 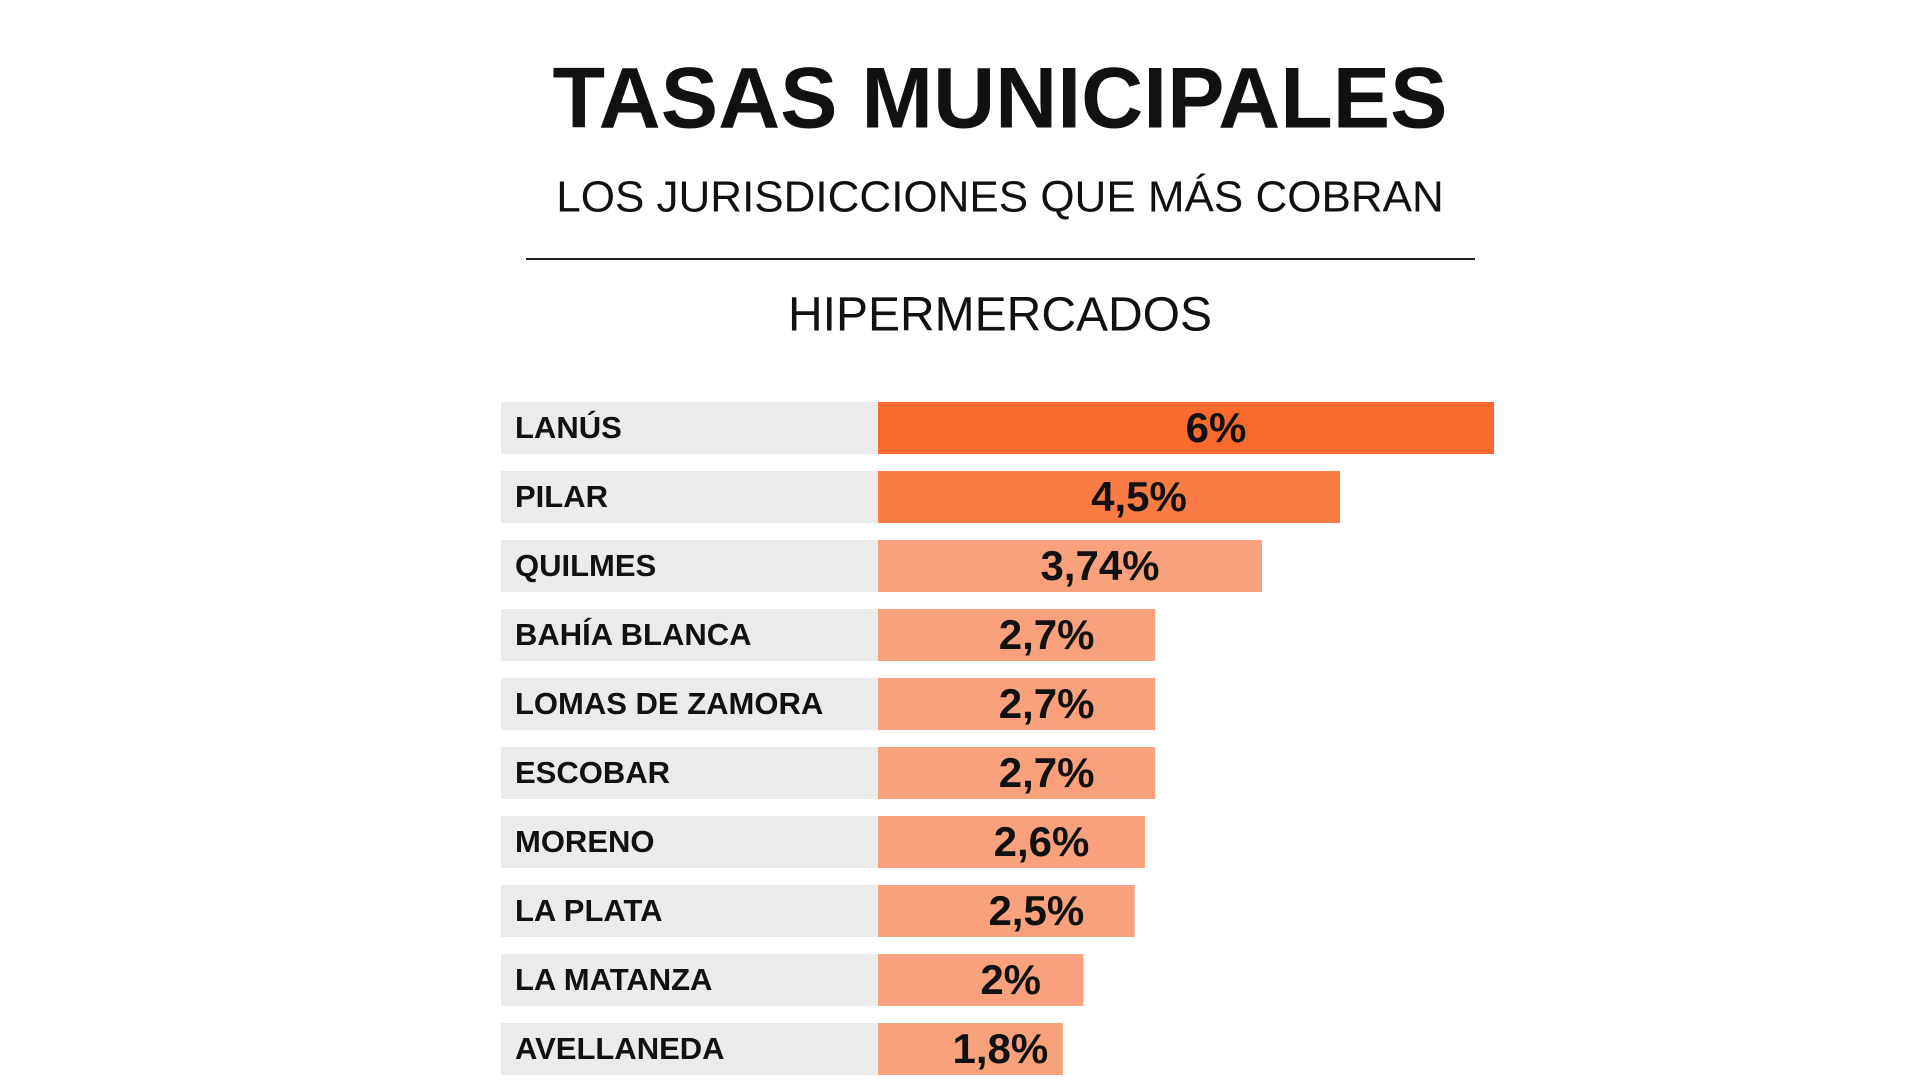 What do you see at coordinates (1000, 315) in the screenshot?
I see `section-title: HIPERMERCADOS` at bounding box center [1000, 315].